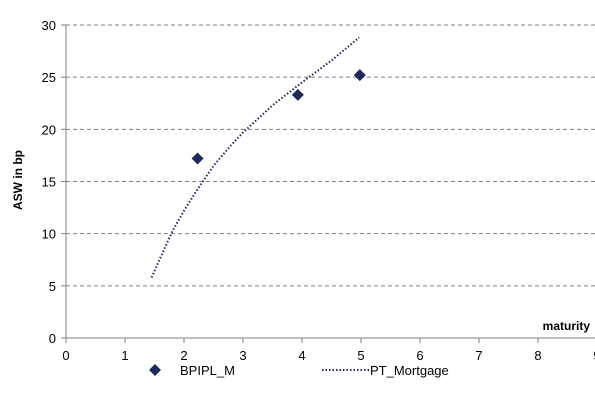  I want to click on x-tick-label-1: 1, so click(124, 355).